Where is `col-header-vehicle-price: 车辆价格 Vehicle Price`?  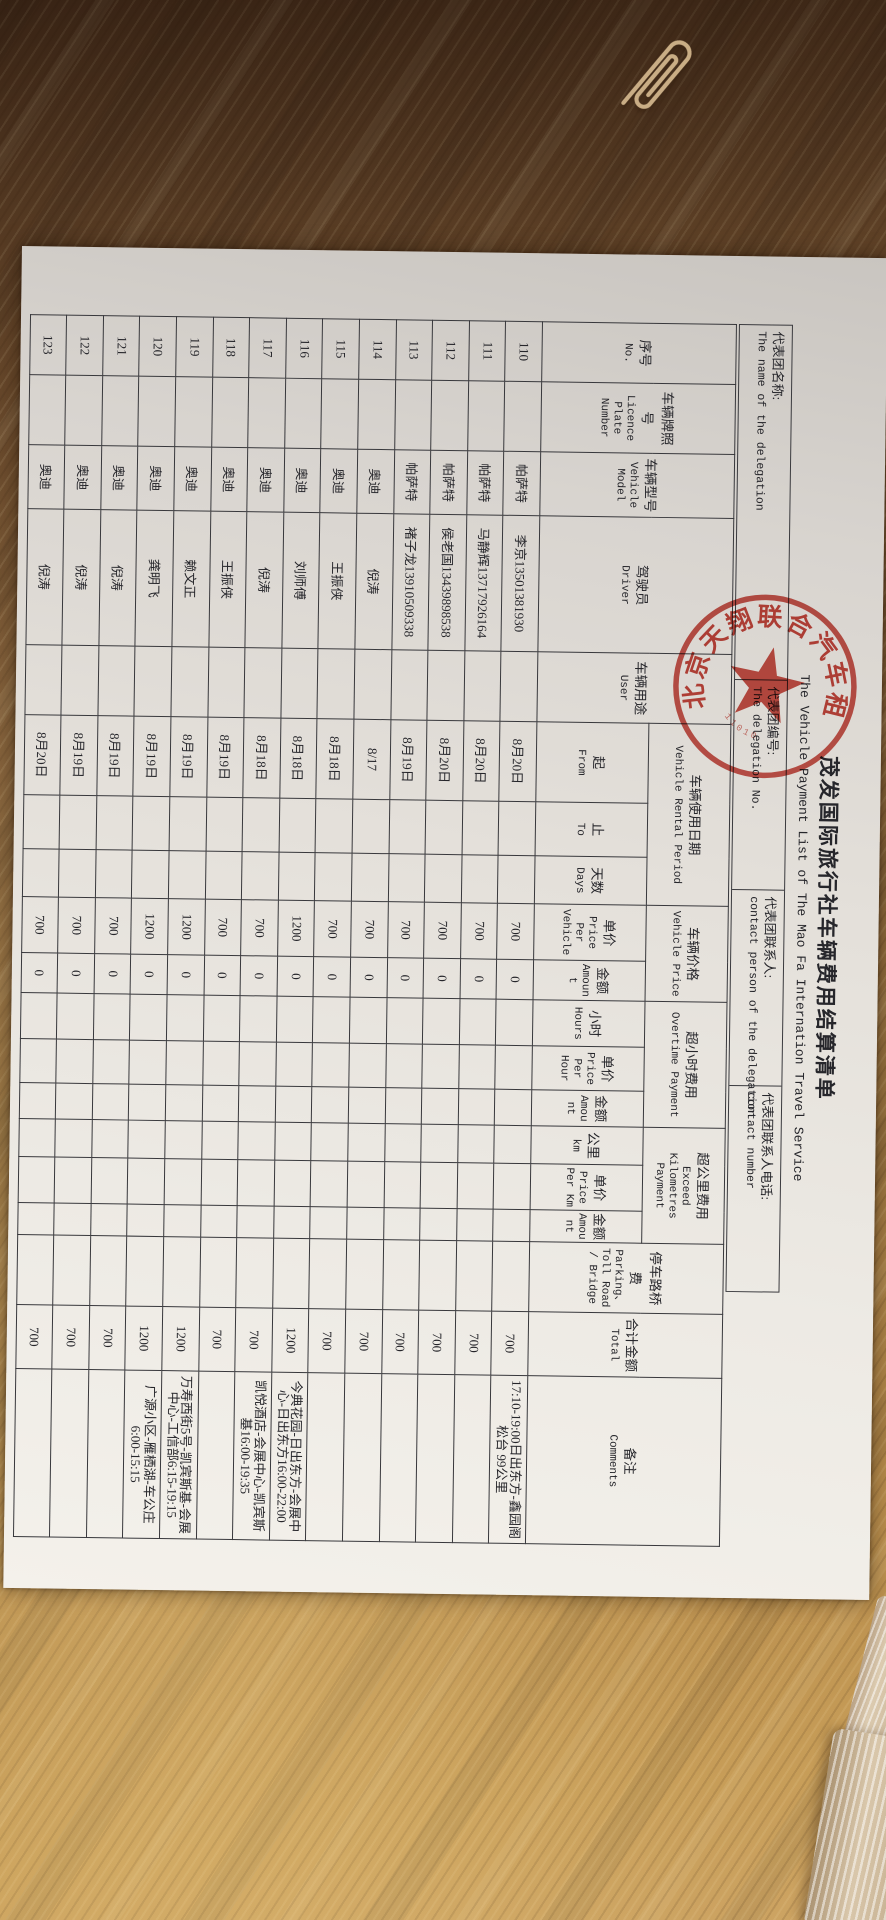 col-header-vehicle-price: 车辆价格 Vehicle Price is located at coordinates (687, 954).